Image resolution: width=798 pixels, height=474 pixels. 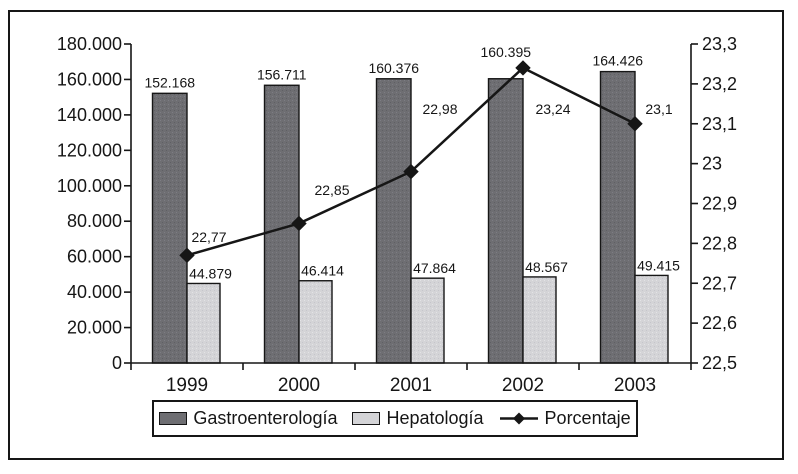 What do you see at coordinates (719, 44) in the screenshot?
I see `right-axis-tick-label: 23,3` at bounding box center [719, 44].